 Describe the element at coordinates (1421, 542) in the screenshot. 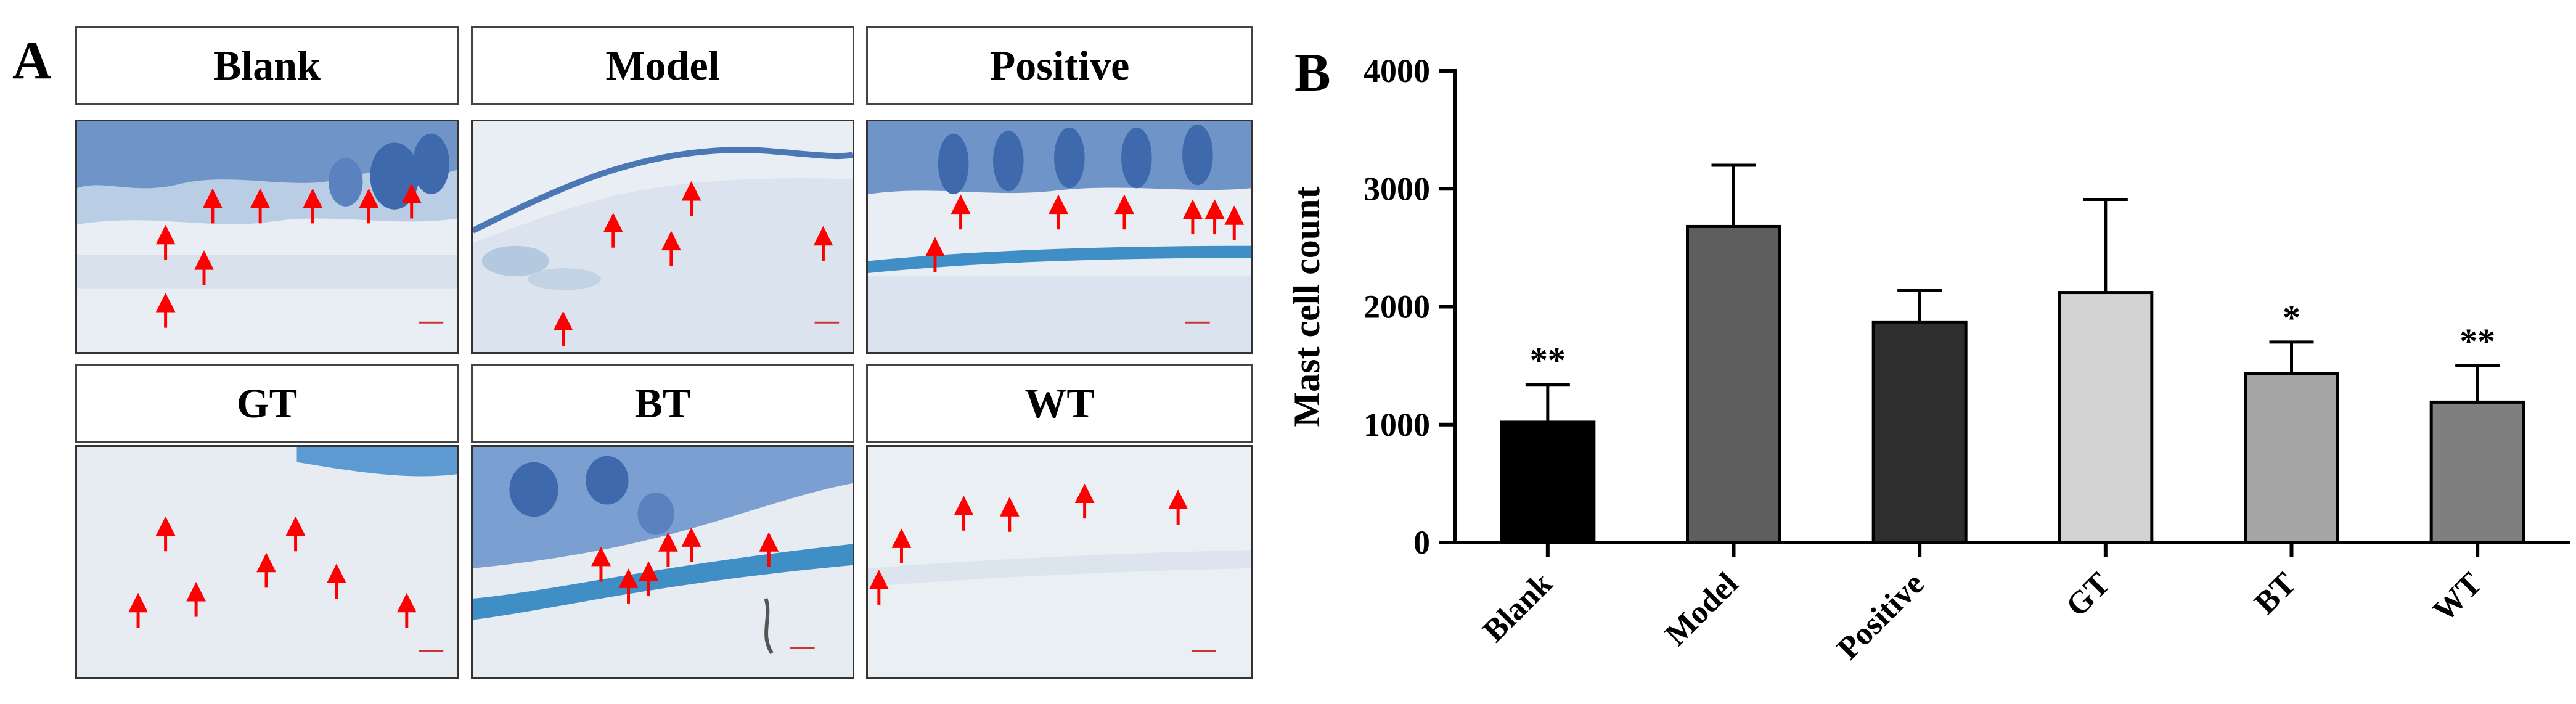

I see `y-tick-label: 0` at that location.